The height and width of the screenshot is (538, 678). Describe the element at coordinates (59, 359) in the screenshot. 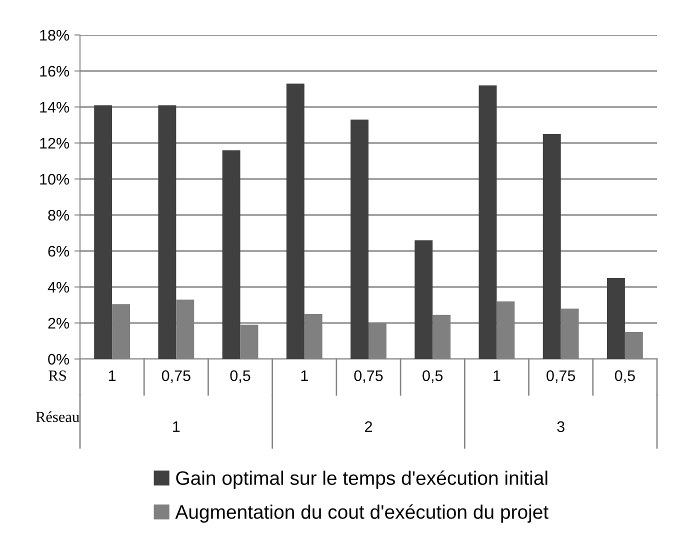

I see `y-tick-label: 0%` at that location.